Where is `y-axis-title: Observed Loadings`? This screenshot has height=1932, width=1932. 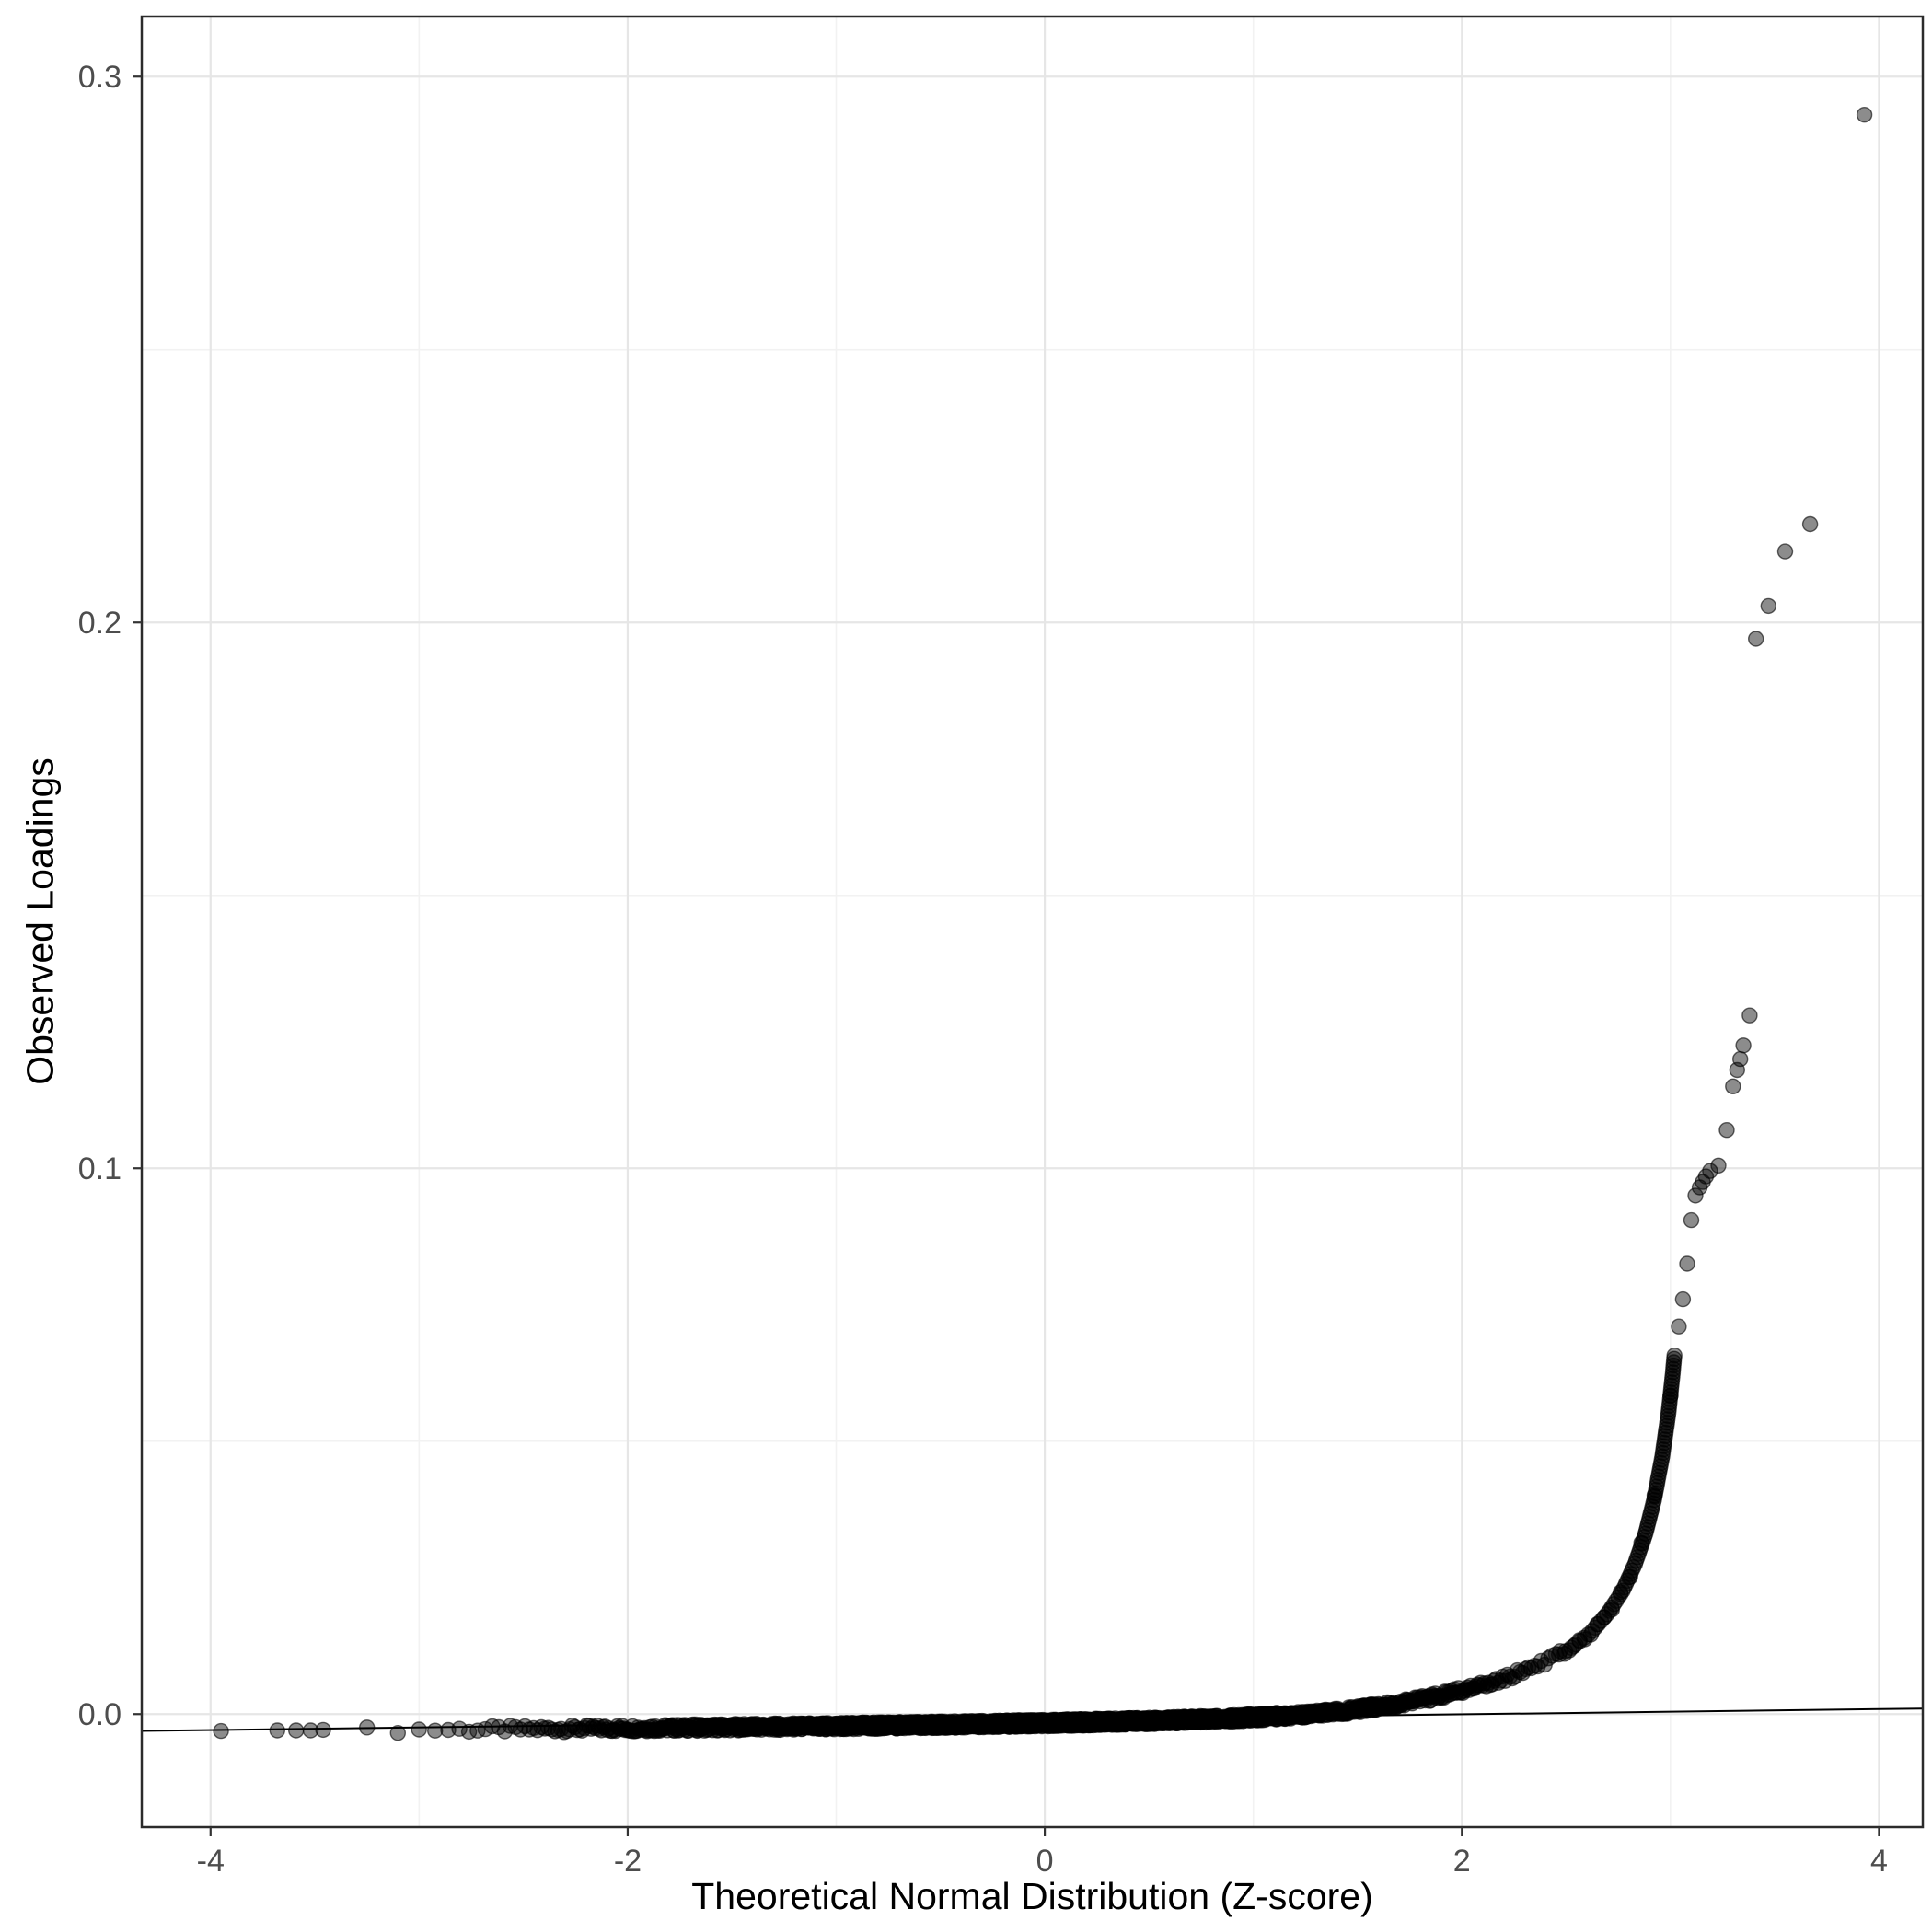 y-axis-title: Observed Loadings is located at coordinates (40, 922).